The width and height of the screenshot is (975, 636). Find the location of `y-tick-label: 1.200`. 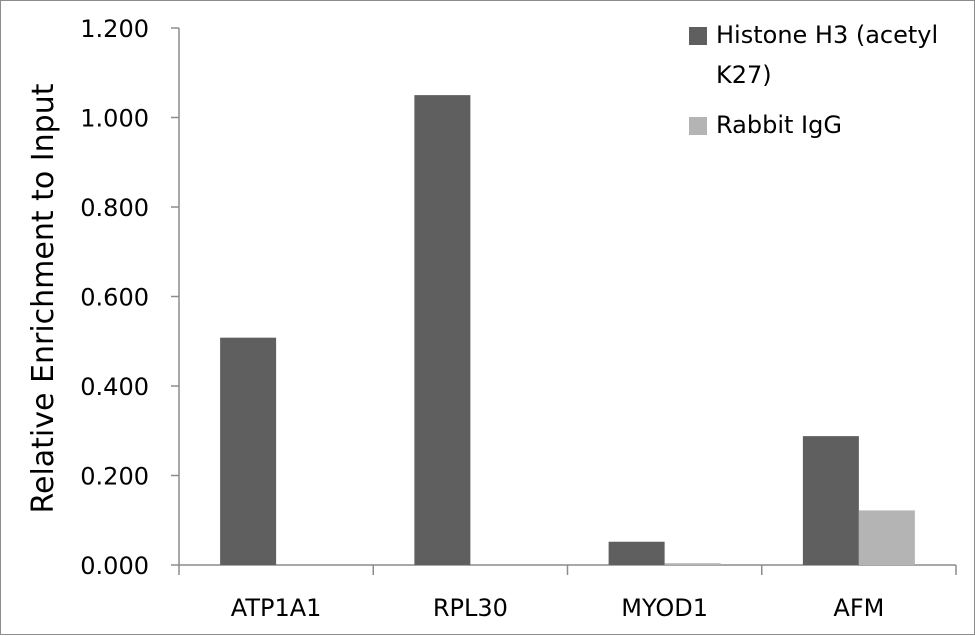

y-tick-label: 1.200 is located at coordinates (114, 29).